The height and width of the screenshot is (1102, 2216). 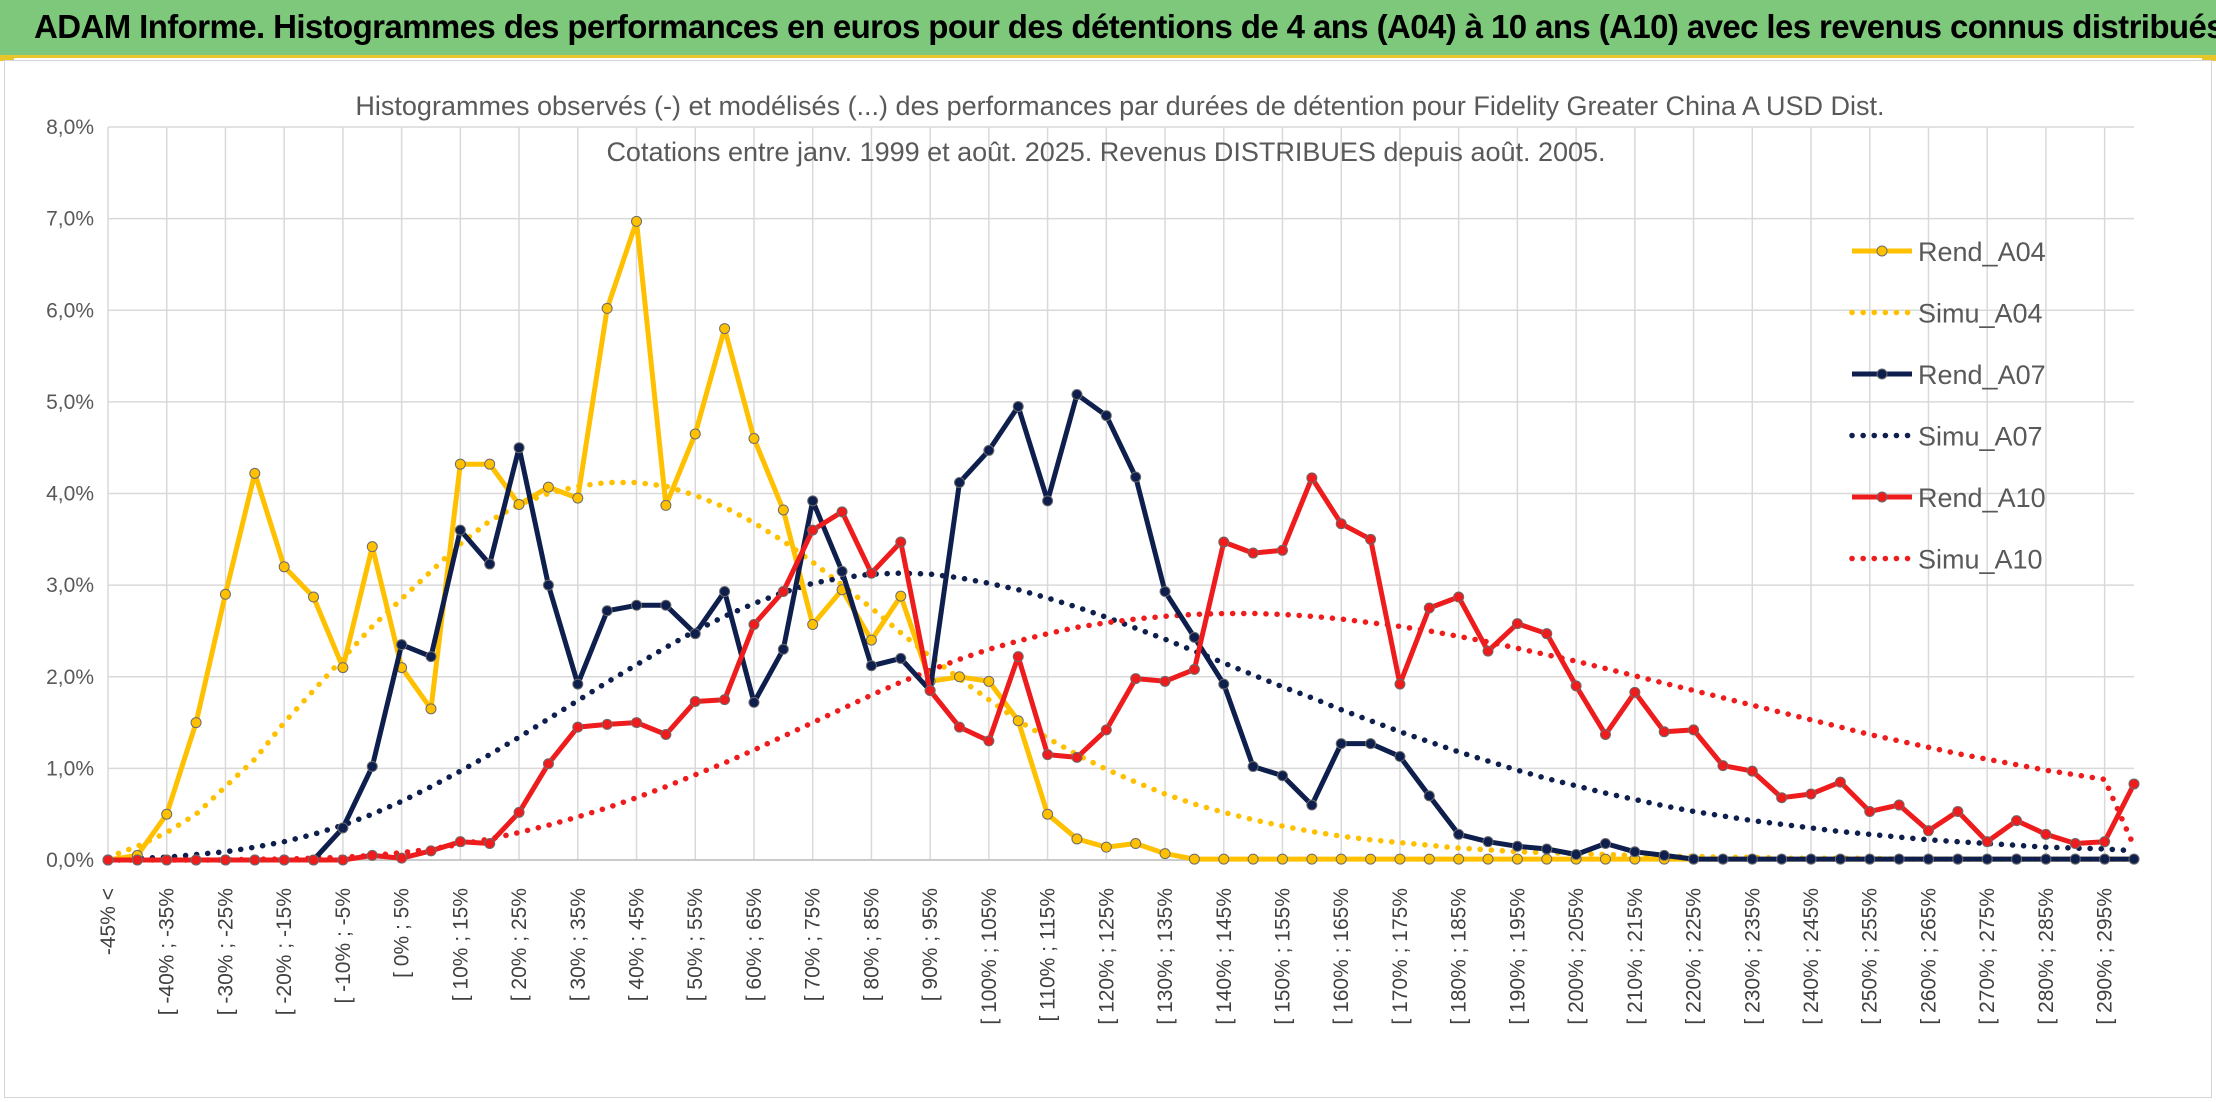 I want to click on x-tick-label: [ 200% ; 205%, so click(x=1576, y=956).